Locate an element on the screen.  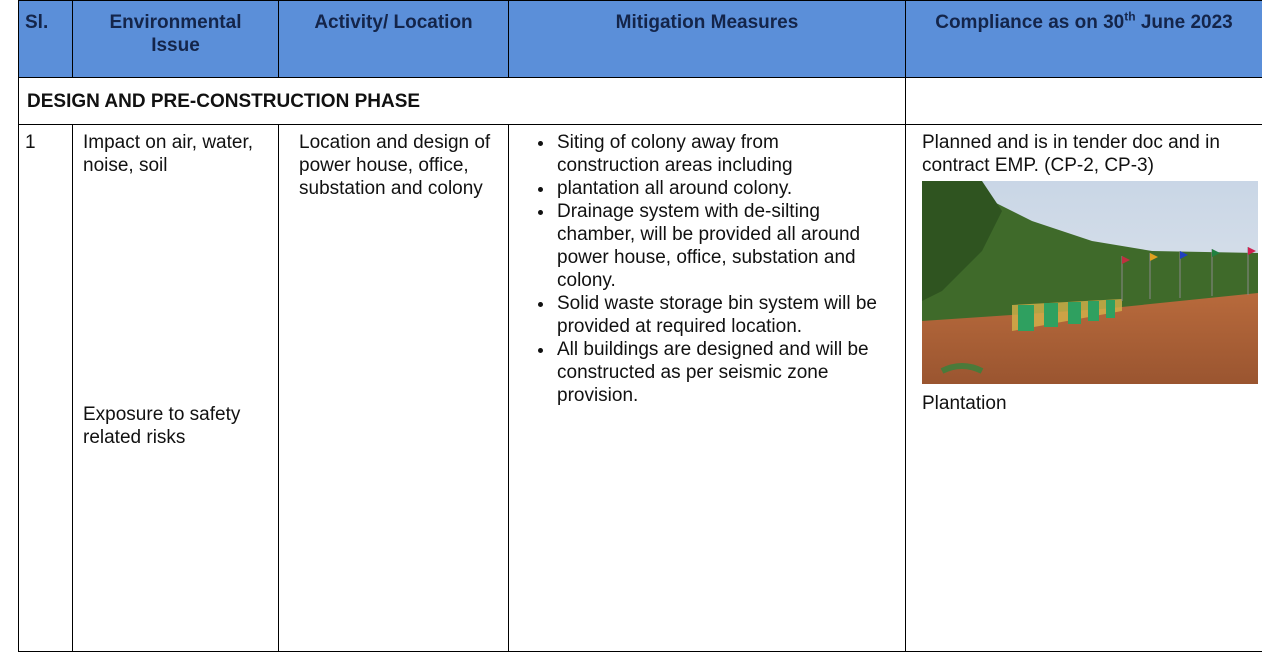
issue: Impact on air, water, noise, soil is located at coordinates (168, 154).